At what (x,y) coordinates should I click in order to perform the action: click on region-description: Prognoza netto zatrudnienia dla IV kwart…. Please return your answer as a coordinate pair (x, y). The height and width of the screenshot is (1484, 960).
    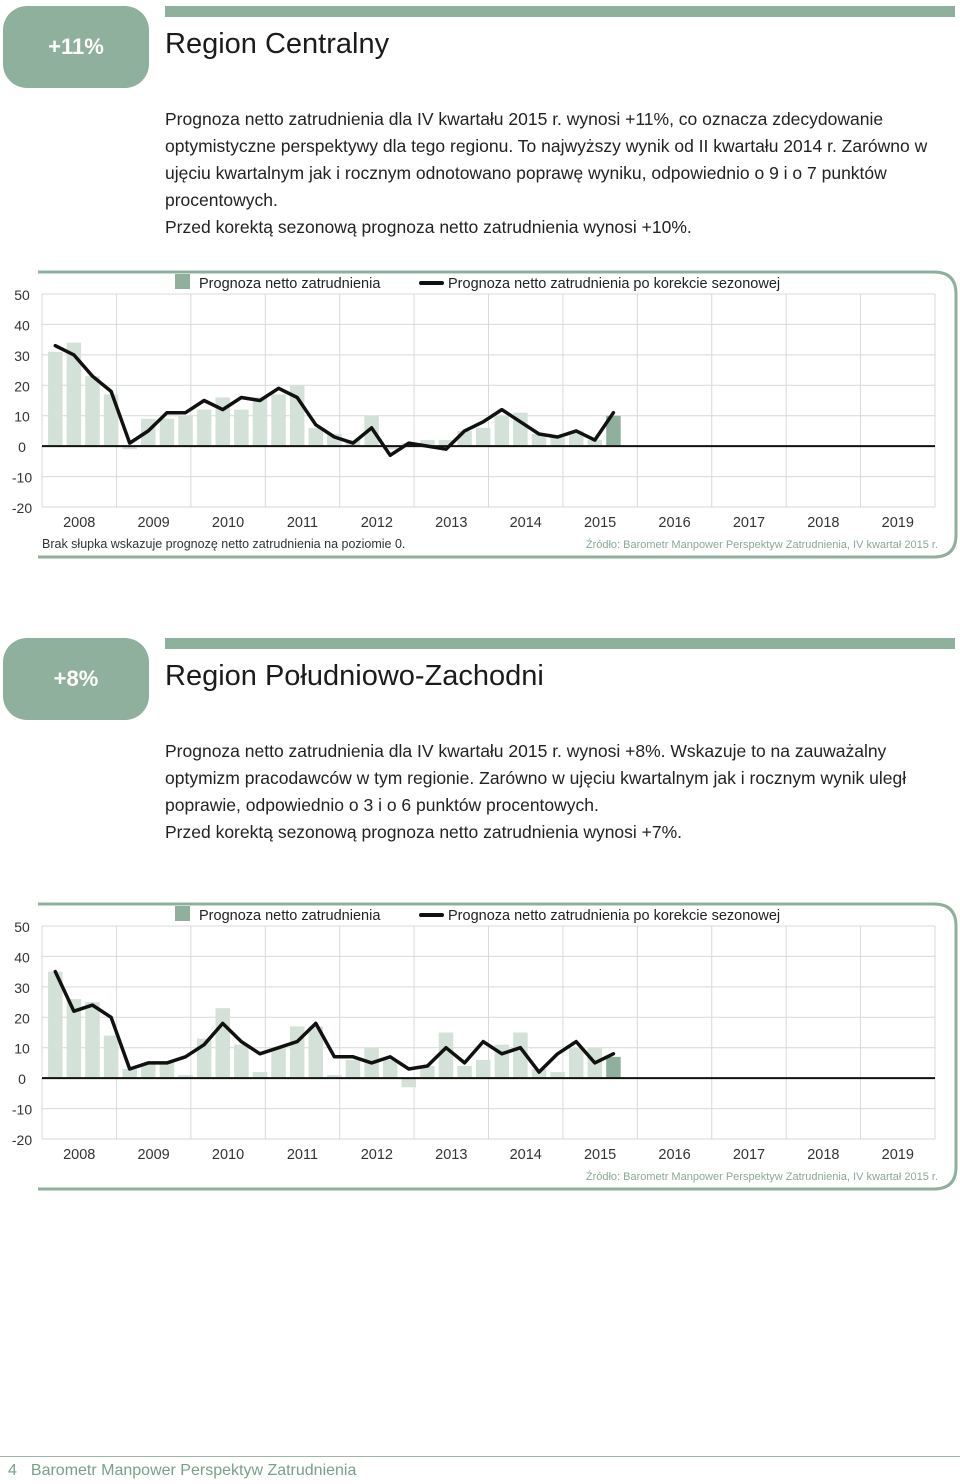
    Looking at the image, I should click on (560, 792).